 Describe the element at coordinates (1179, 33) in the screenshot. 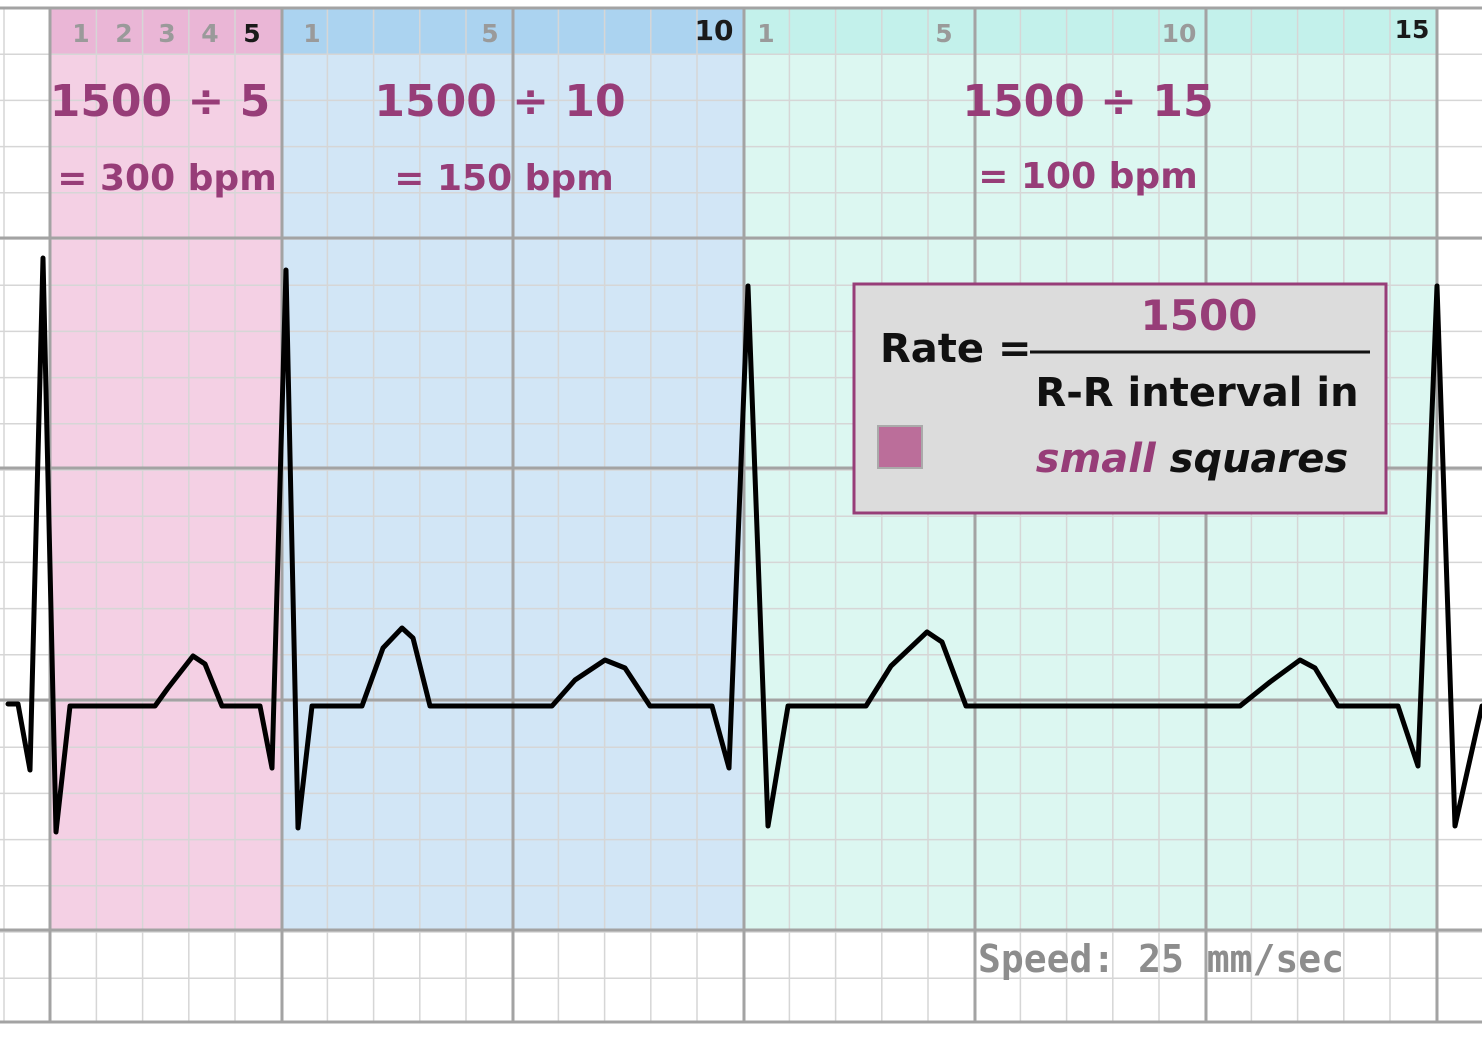

I see `teal-count-10: 10` at that location.